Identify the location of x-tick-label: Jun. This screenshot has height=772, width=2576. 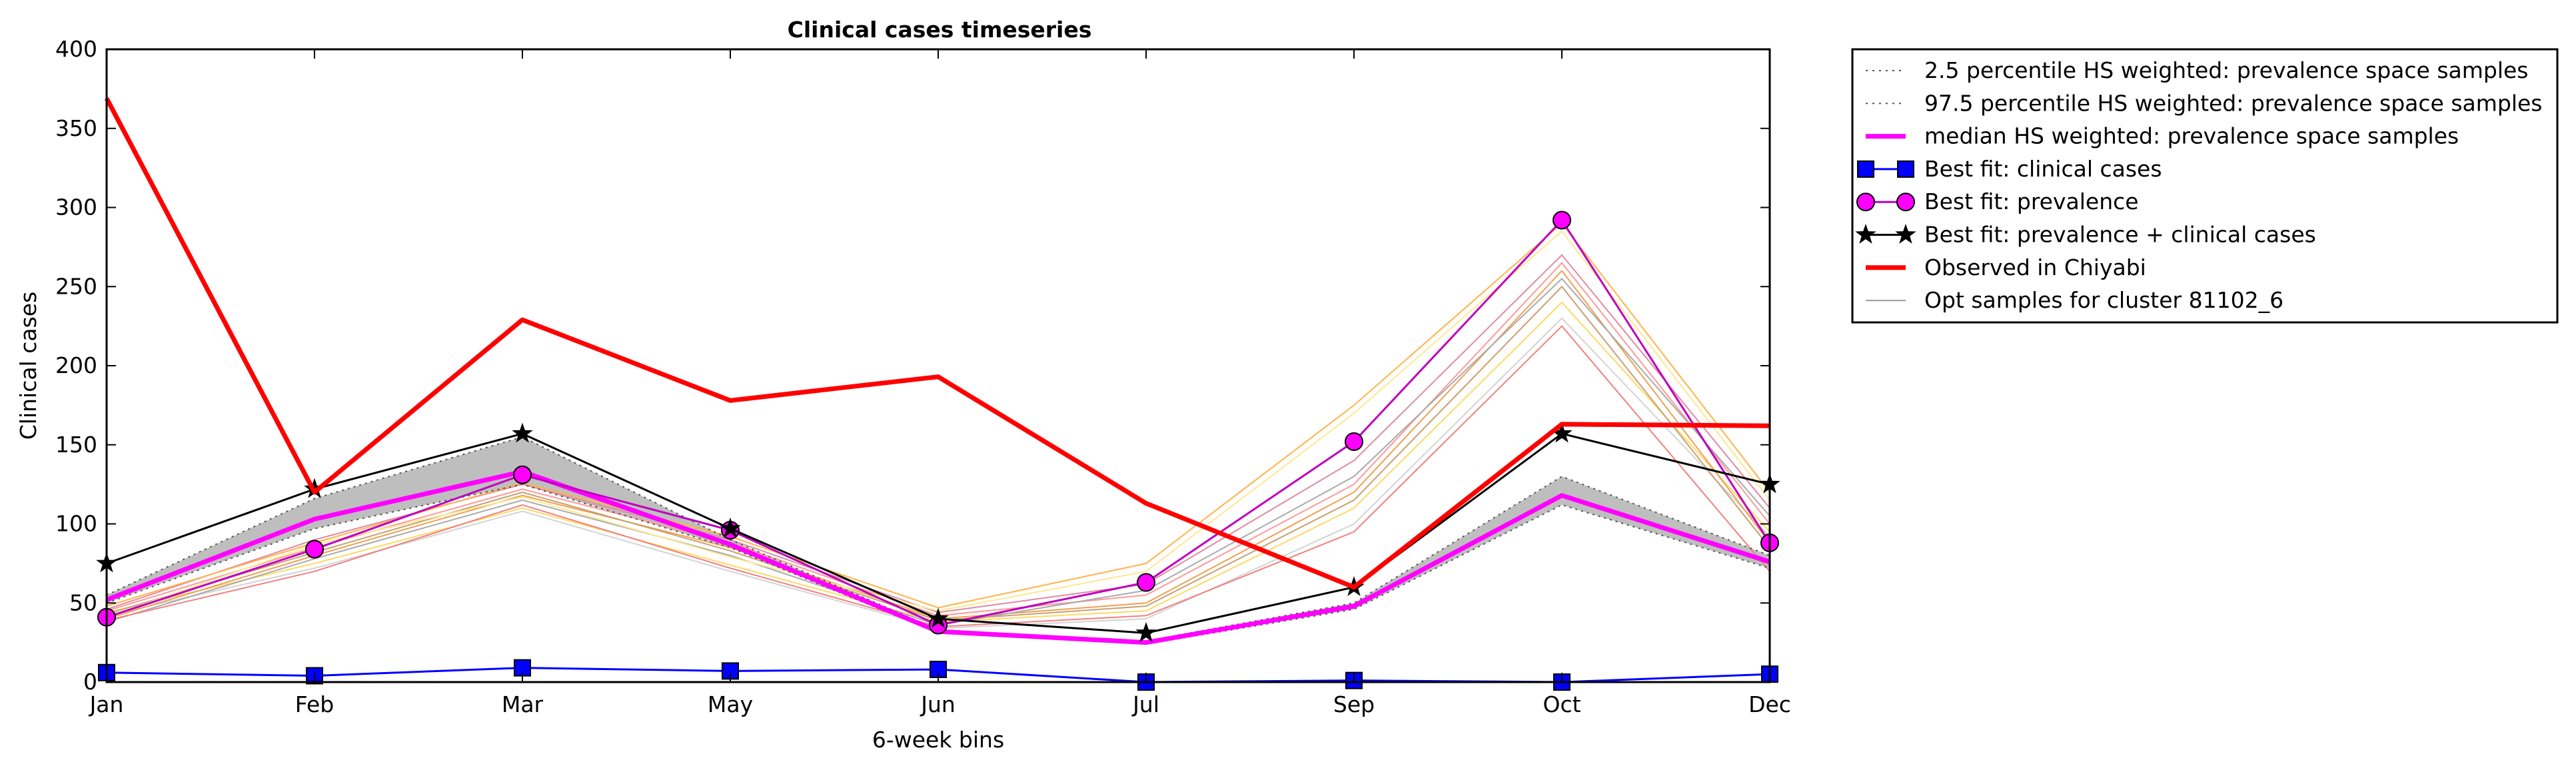
(938, 704).